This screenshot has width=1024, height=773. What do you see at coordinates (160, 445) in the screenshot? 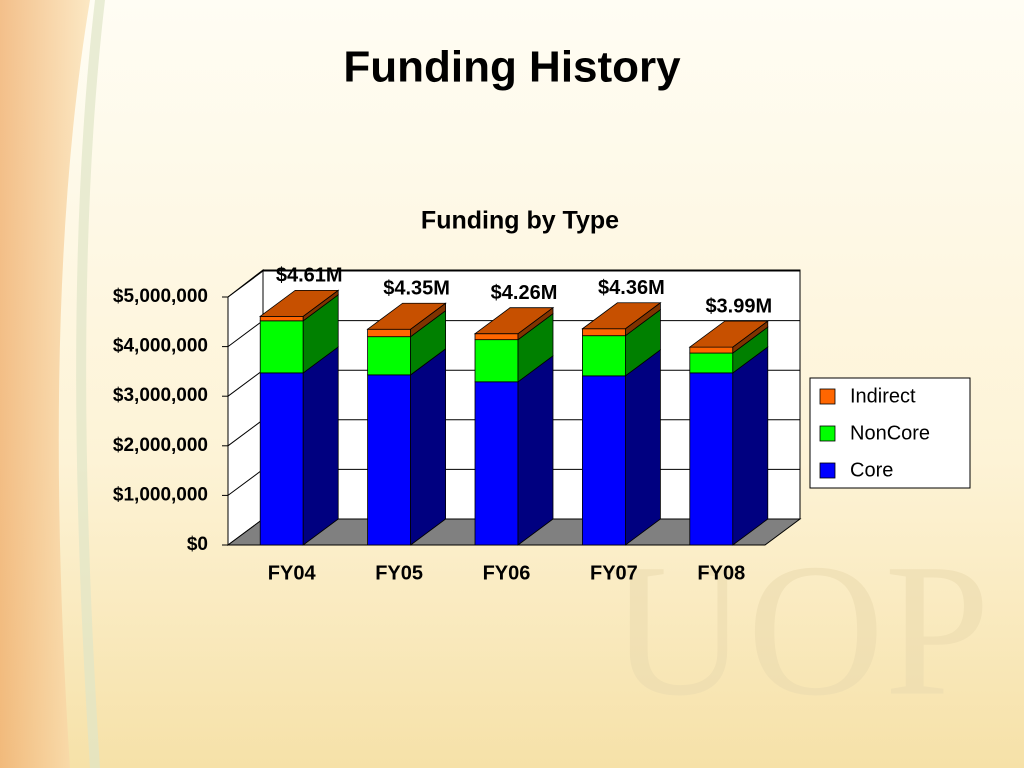
I see `y-tick-label: $2,000,000` at bounding box center [160, 445].